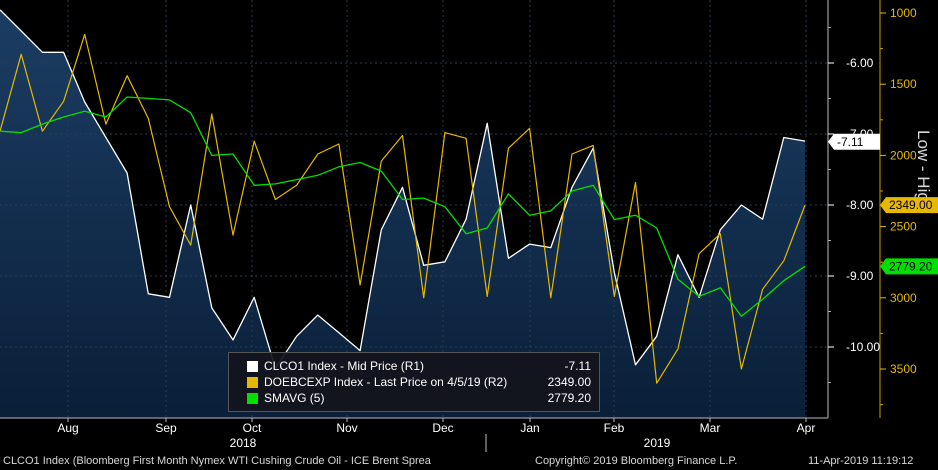 The width and height of the screenshot is (938, 470). Describe the element at coordinates (252, 428) in the screenshot. I see `x-tick-label-2: Oct` at that location.